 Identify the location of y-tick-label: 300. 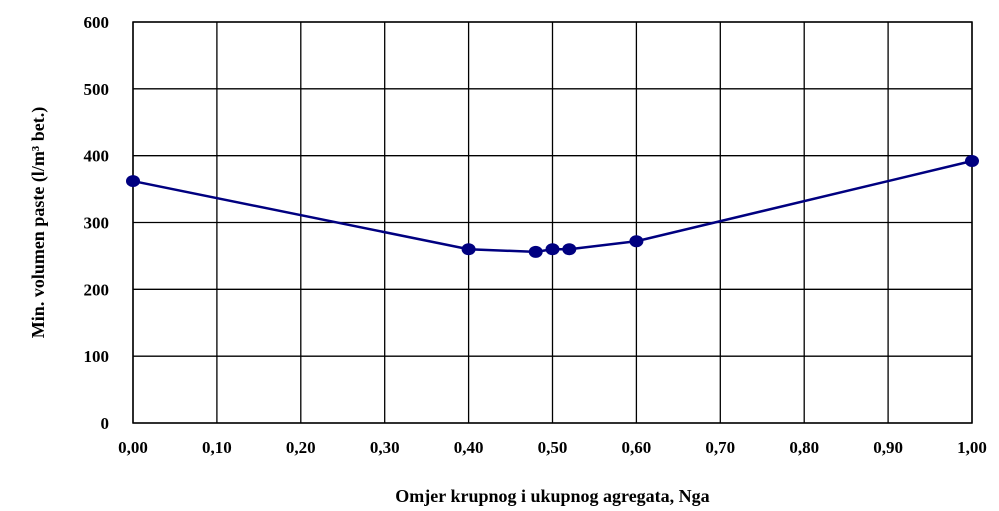
(97, 223).